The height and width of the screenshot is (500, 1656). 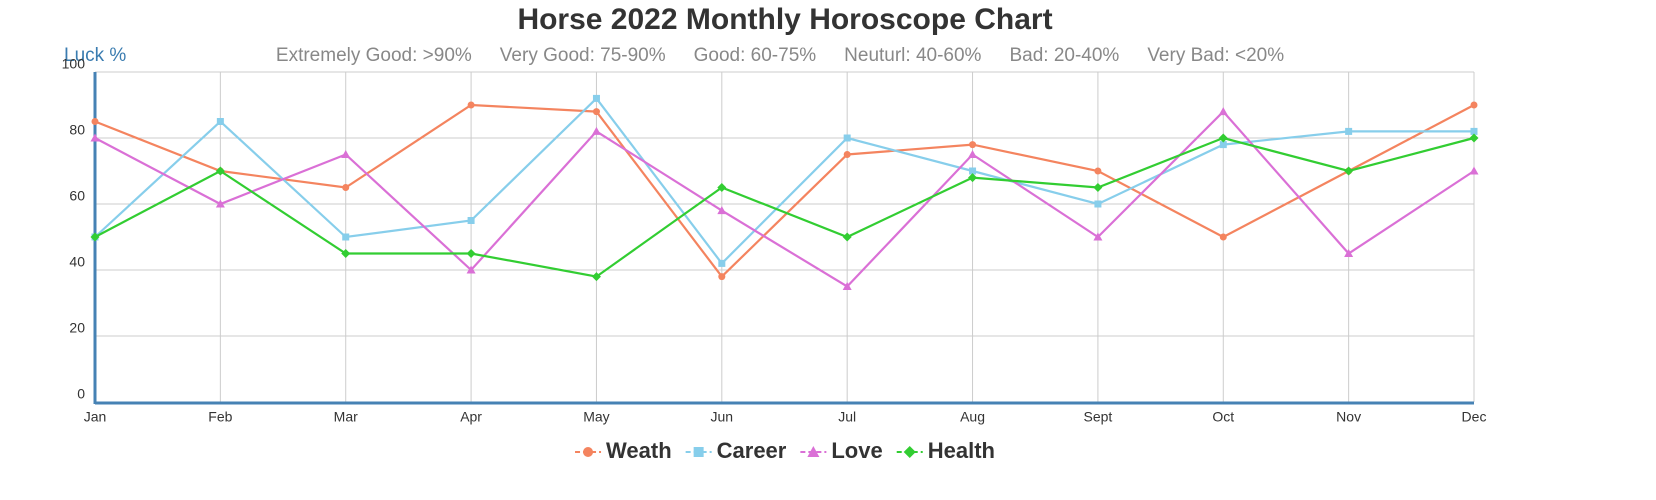 I want to click on x-tick-label: Mar, so click(x=346, y=417).